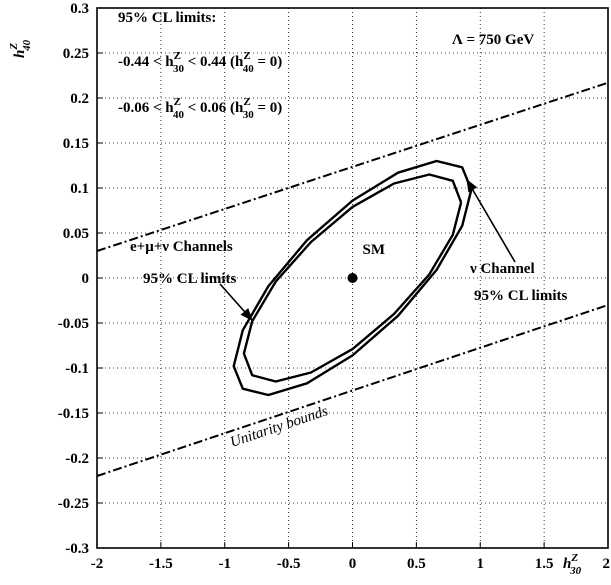  I want to click on x-tick-label: 1.5, so click(544, 564).